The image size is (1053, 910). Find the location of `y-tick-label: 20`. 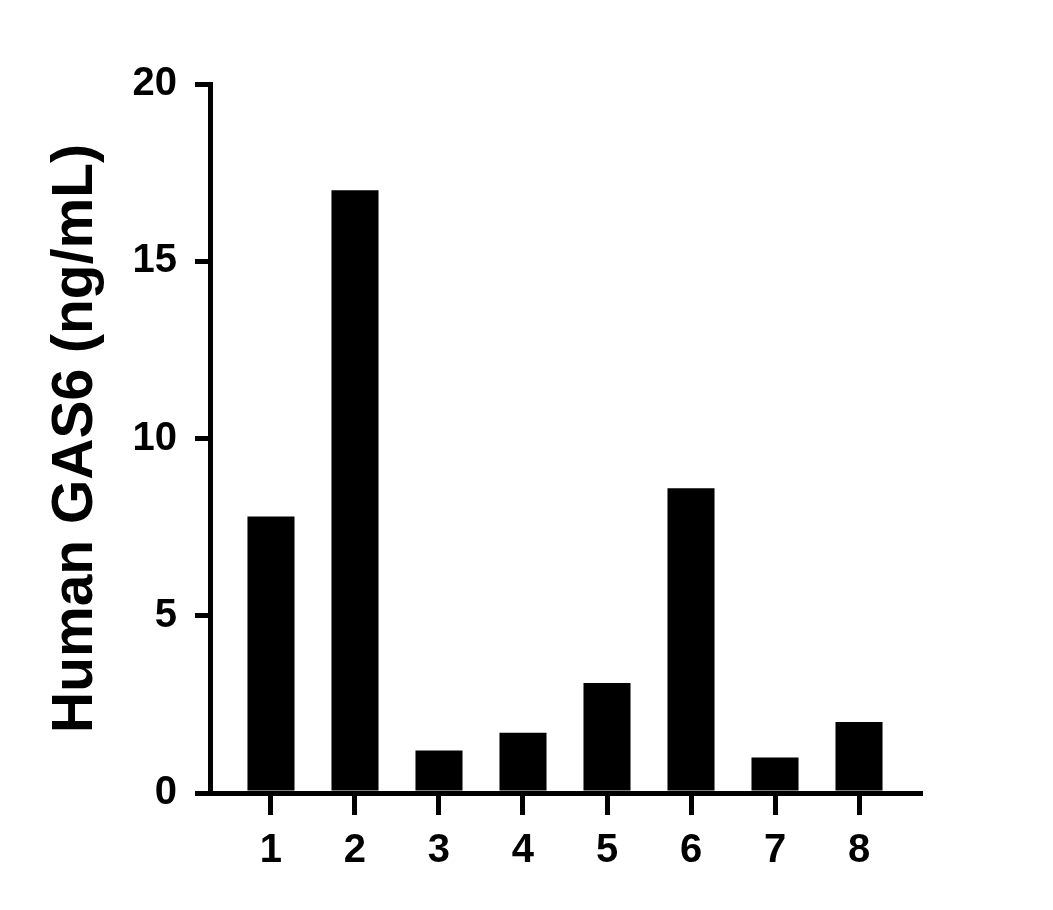

y-tick-label: 20 is located at coordinates (154, 81).